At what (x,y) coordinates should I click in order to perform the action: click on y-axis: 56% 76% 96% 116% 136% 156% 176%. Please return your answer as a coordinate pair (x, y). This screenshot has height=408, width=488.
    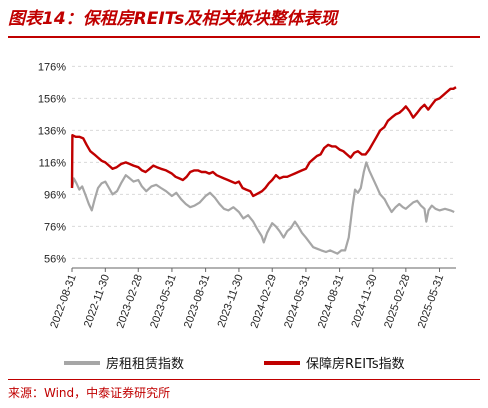
    Looking at the image, I should click on (52, 163).